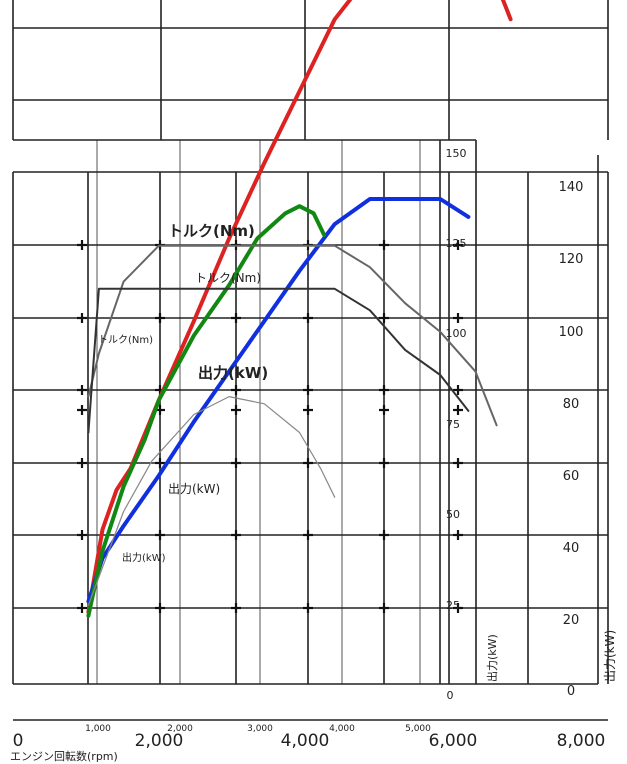 The width and height of the screenshot is (627, 764). I want to click on series-4-torque-line, so click(278, 360).